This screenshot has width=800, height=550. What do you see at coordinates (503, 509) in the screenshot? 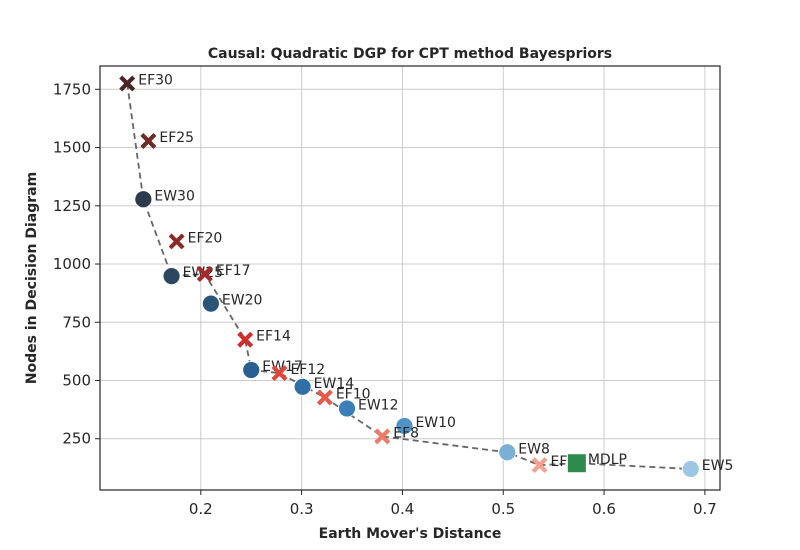
I see `x-tick-label: 0.5` at bounding box center [503, 509].